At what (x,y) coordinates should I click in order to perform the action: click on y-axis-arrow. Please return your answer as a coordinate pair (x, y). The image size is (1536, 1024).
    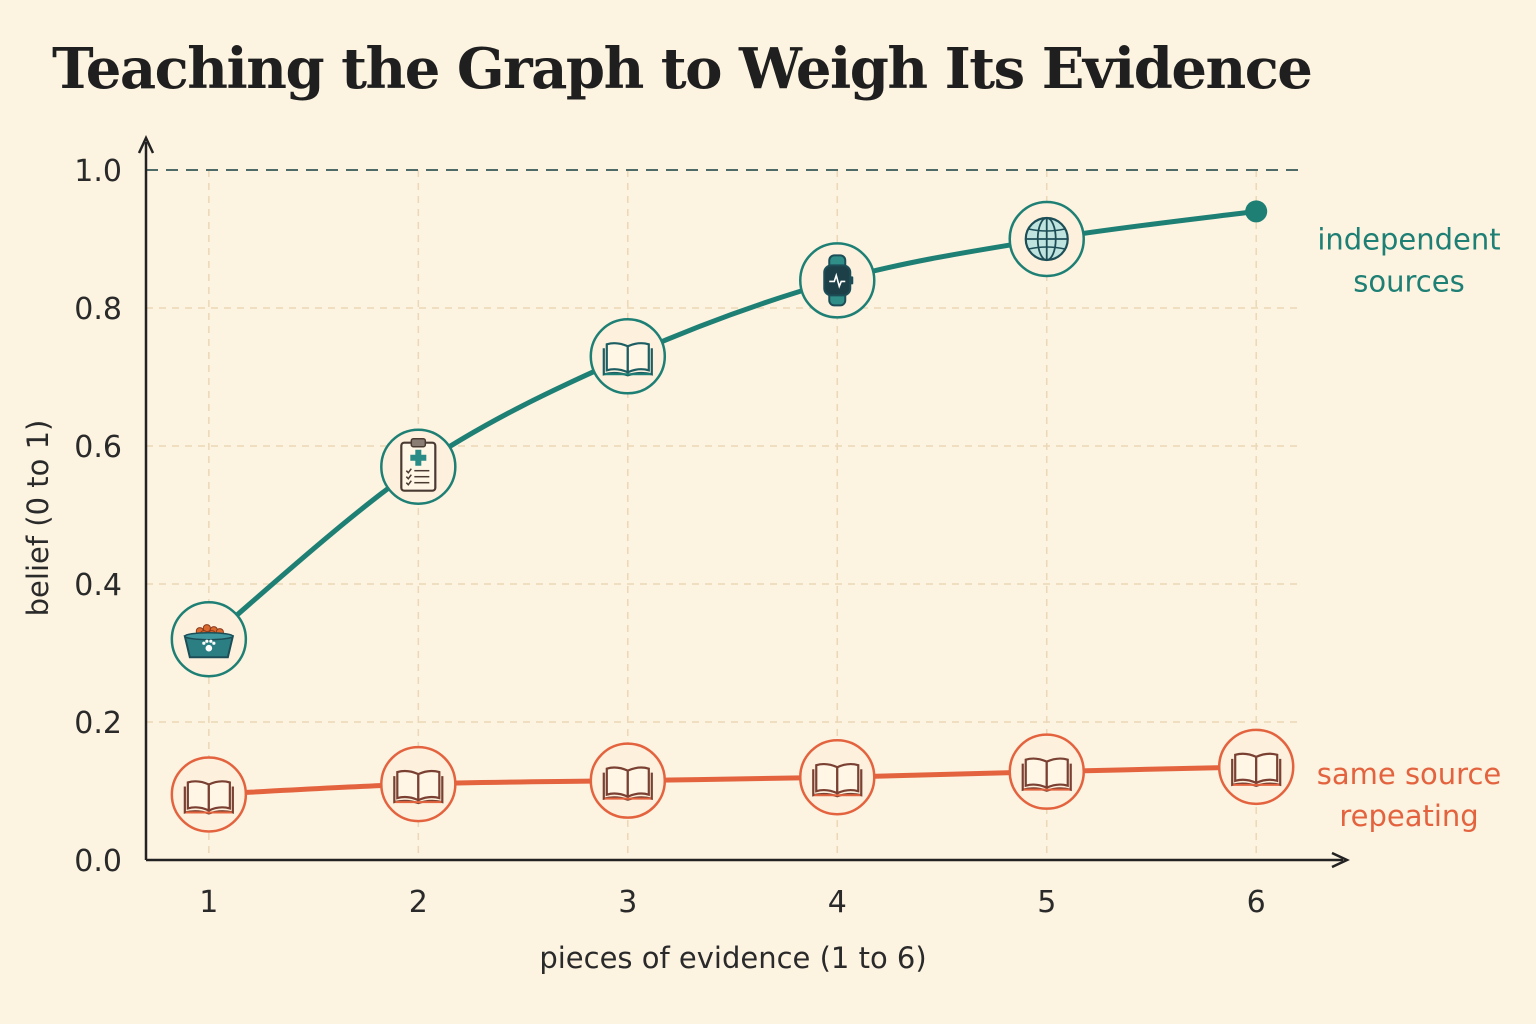
    Looking at the image, I should click on (146, 144).